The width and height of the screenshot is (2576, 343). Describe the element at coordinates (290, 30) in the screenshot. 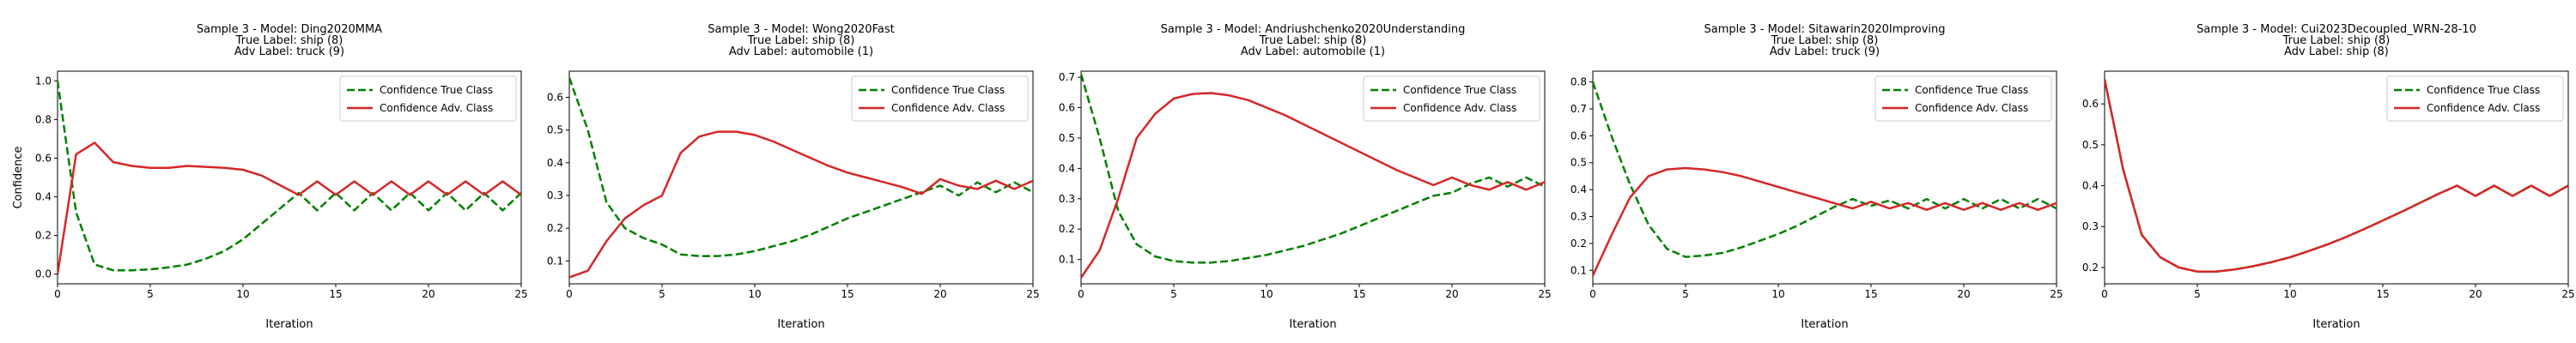

I see `chart-title-line: Sample 3 - Model: Ding2020MMA` at that location.